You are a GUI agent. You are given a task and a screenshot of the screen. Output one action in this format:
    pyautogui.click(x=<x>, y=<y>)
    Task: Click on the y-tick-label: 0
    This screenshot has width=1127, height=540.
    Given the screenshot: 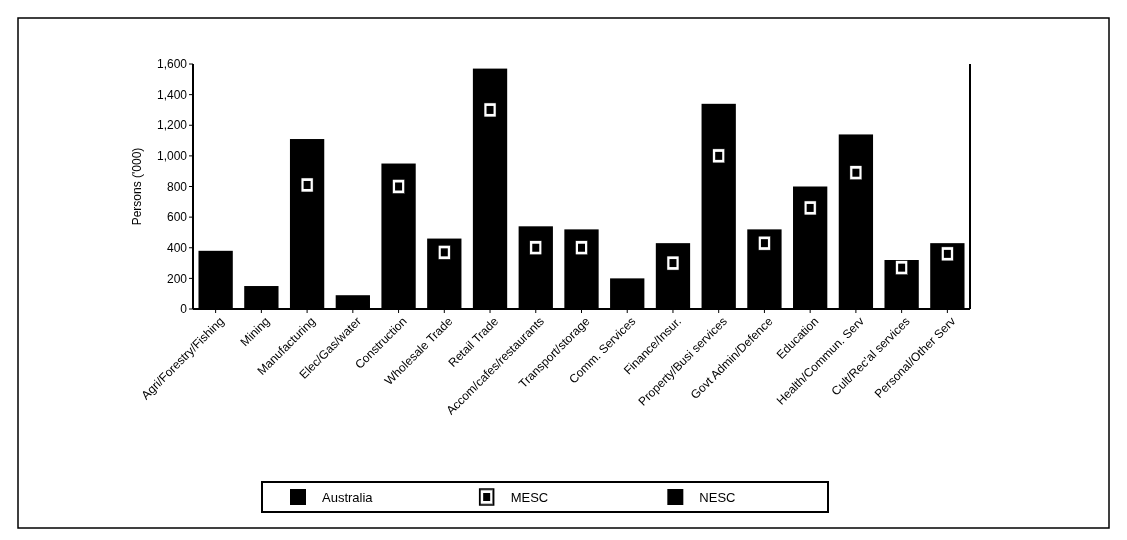 What is the action you would take?
    pyautogui.click(x=184, y=309)
    